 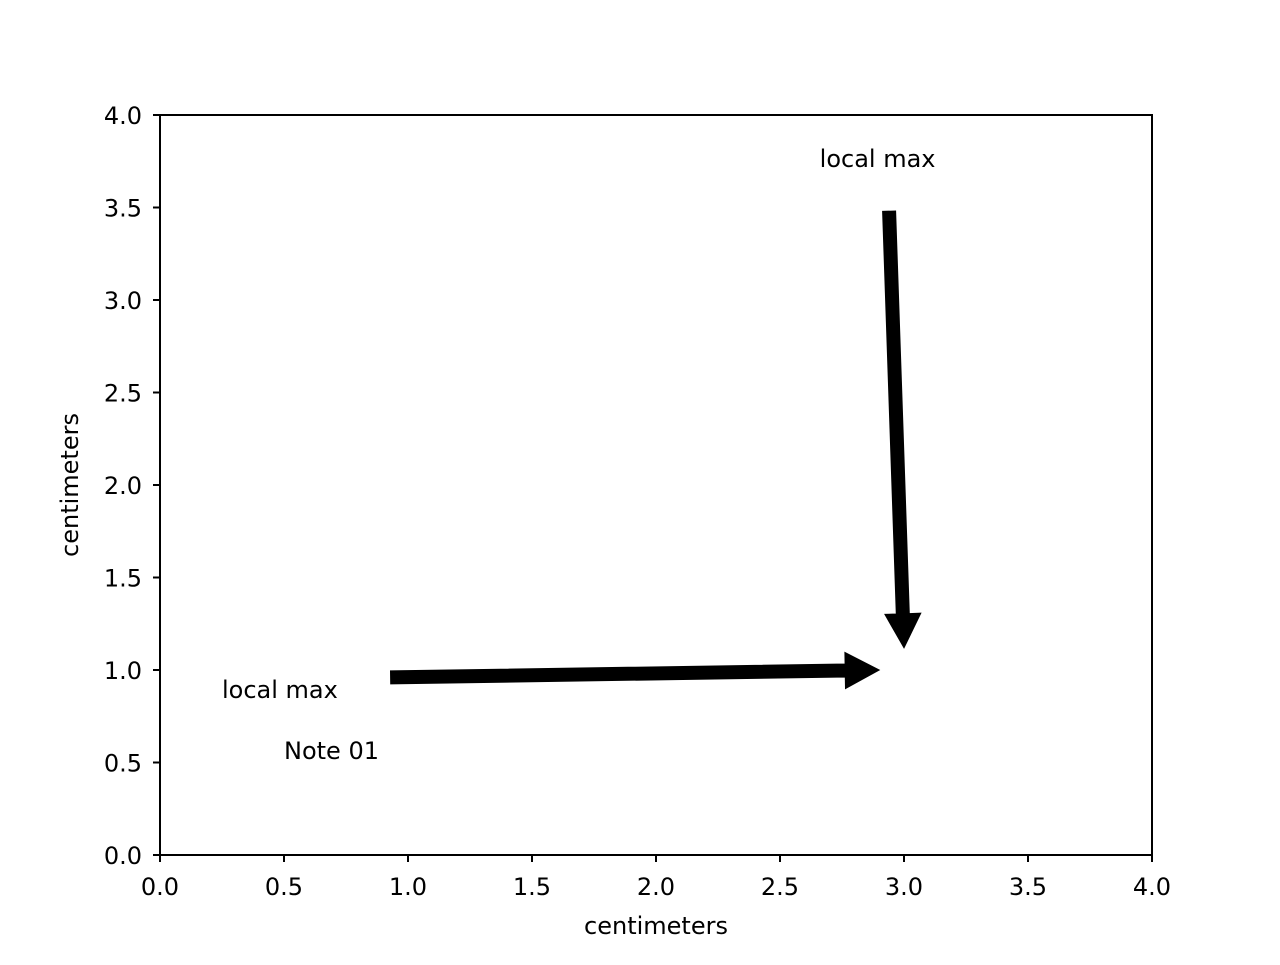 What do you see at coordinates (123, 486) in the screenshot?
I see `y-tick-label: 2.0` at bounding box center [123, 486].